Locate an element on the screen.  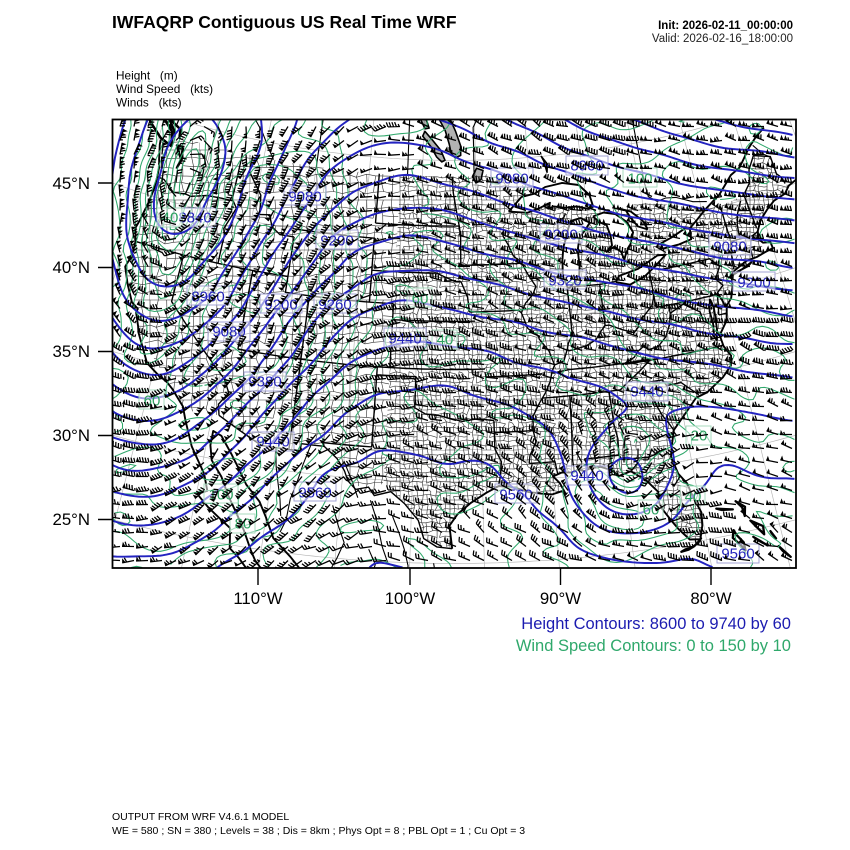
svg-text: Winds (kts) is located at coordinates (149, 103).